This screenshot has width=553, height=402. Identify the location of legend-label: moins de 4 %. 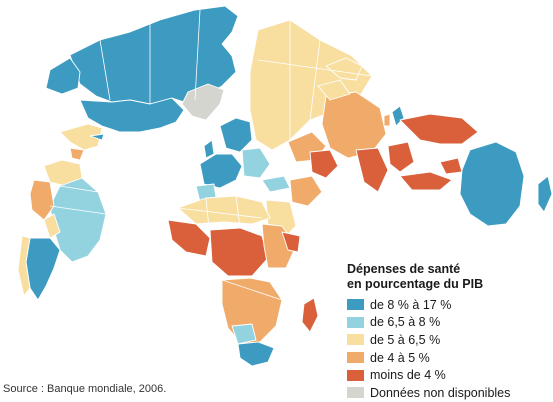
(408, 375).